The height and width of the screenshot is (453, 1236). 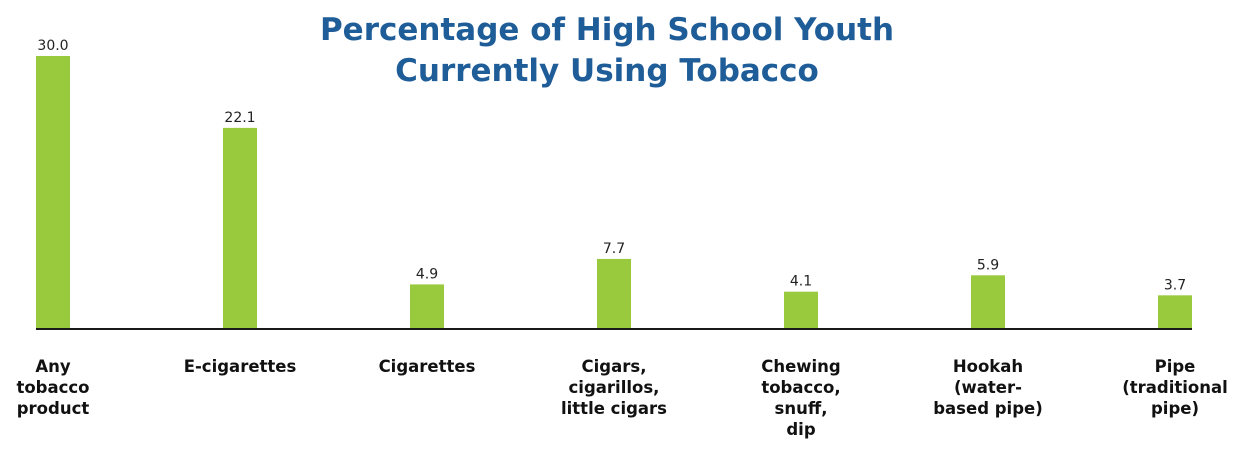 I want to click on category-label-line: dip, so click(x=800, y=429).